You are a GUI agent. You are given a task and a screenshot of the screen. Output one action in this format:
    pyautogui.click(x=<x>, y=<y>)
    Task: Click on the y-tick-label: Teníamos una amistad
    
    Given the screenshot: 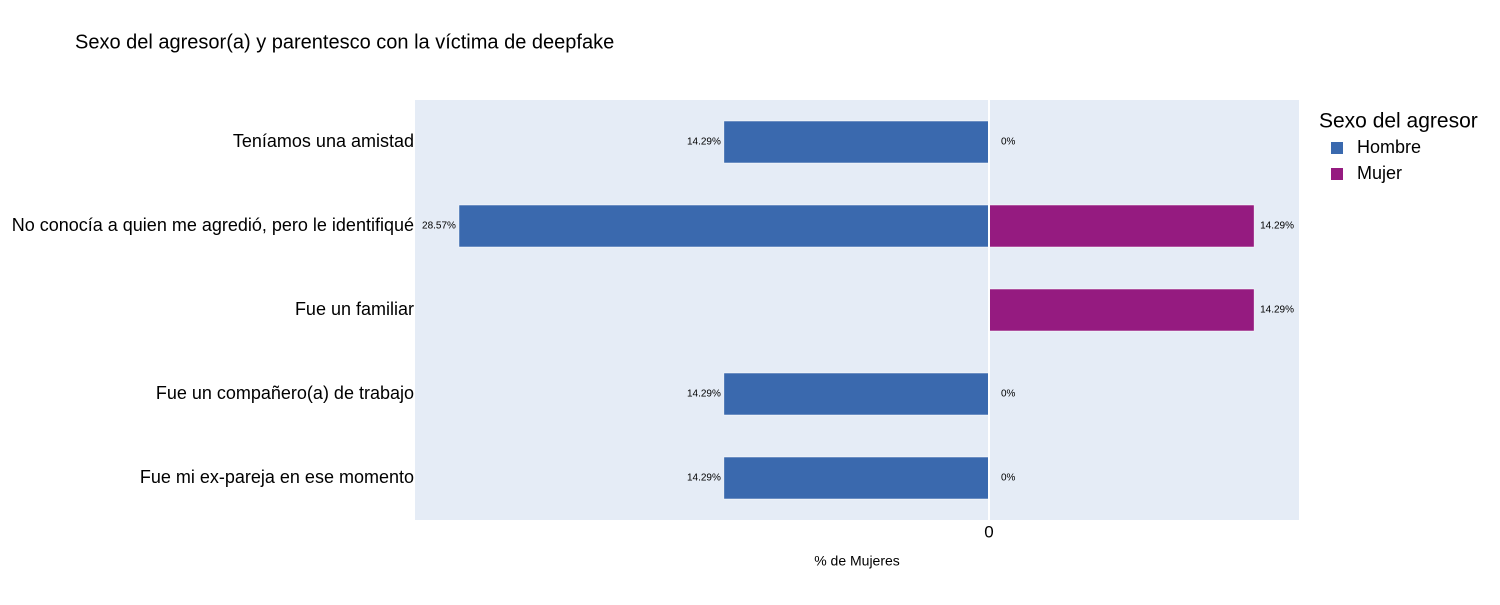 What is the action you would take?
    pyautogui.click(x=323, y=141)
    